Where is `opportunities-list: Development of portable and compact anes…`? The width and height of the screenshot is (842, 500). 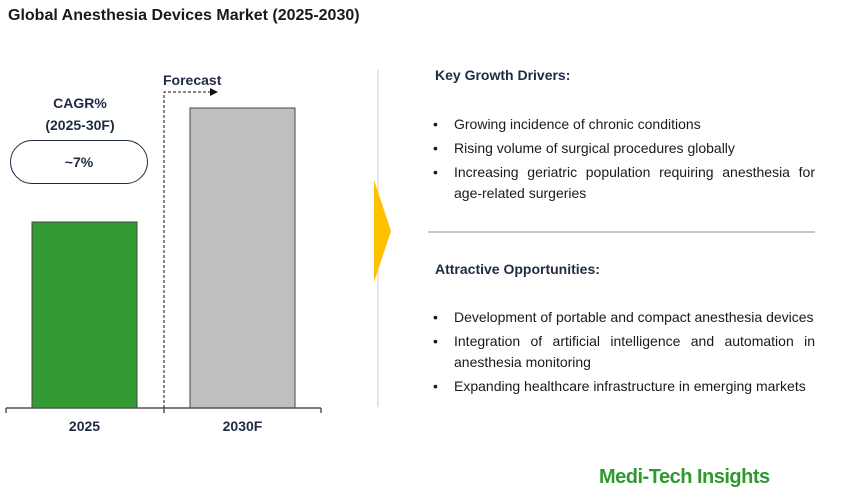
opportunities-list: Development of portable and compact anes… is located at coordinates (624, 353).